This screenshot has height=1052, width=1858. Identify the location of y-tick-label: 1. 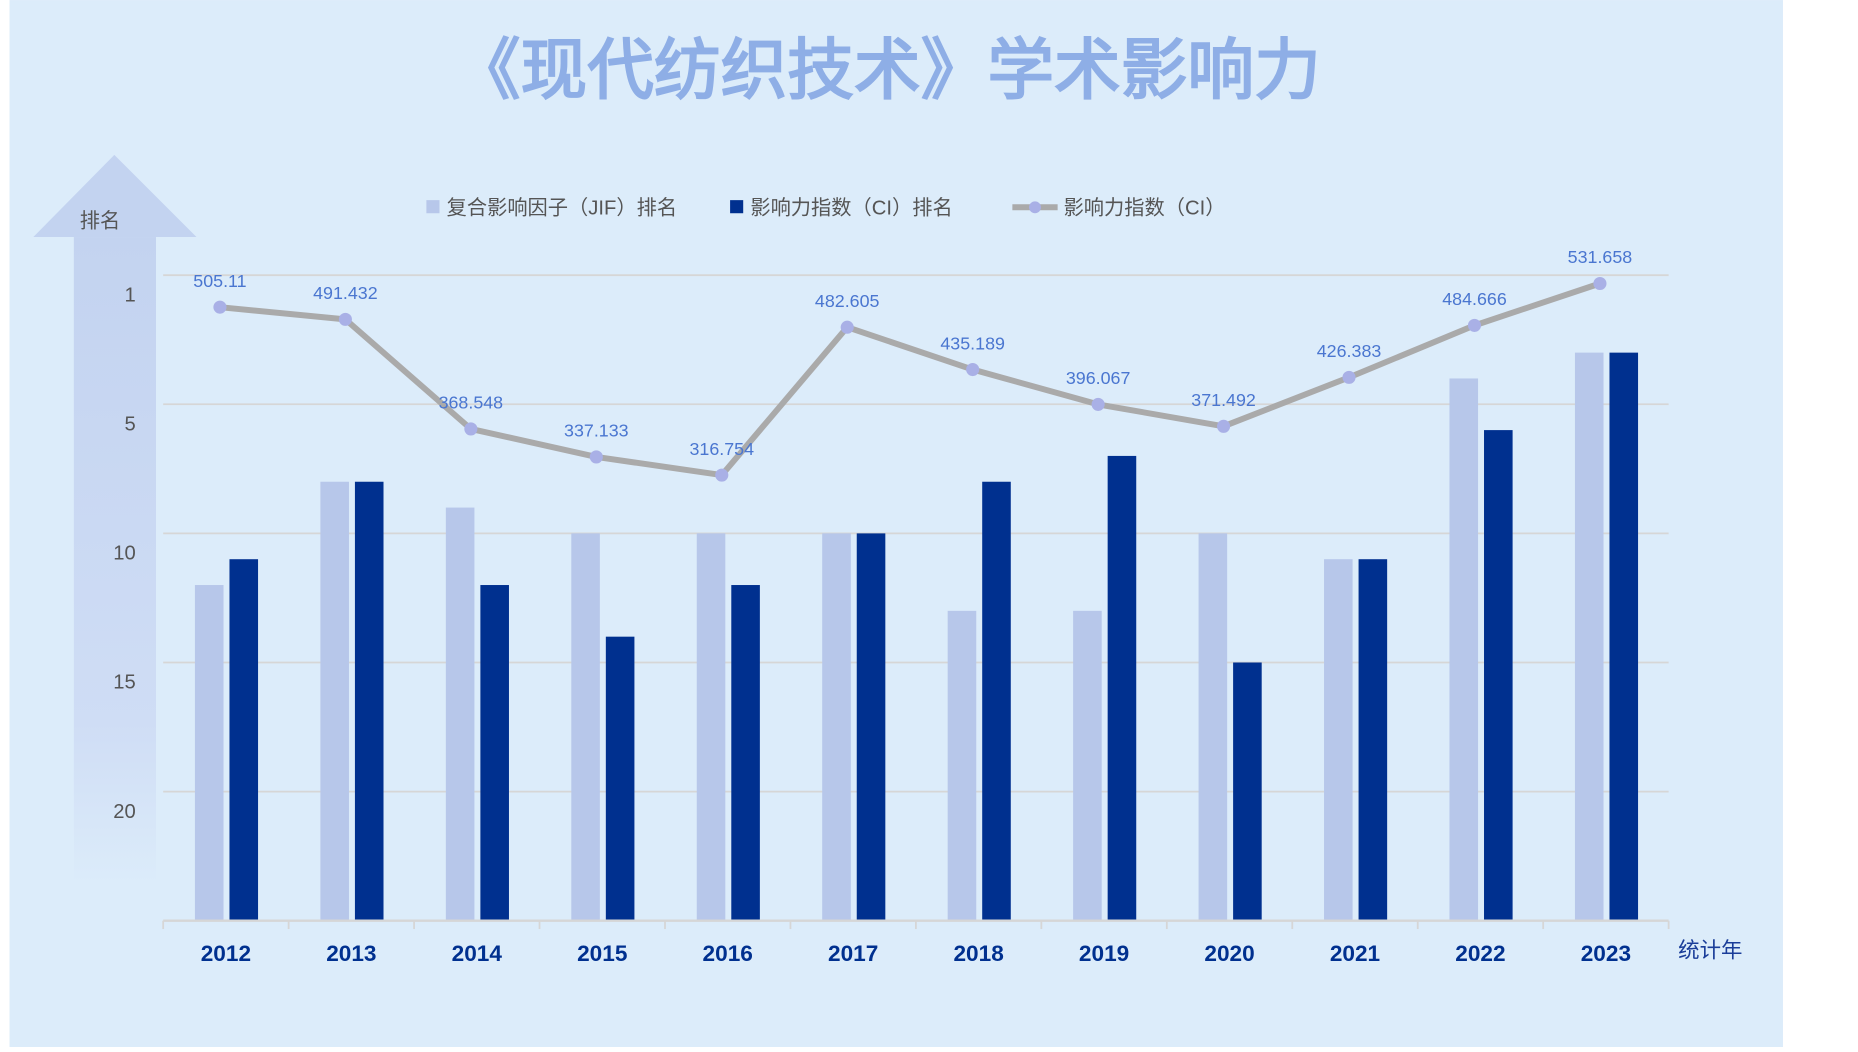
(130, 295).